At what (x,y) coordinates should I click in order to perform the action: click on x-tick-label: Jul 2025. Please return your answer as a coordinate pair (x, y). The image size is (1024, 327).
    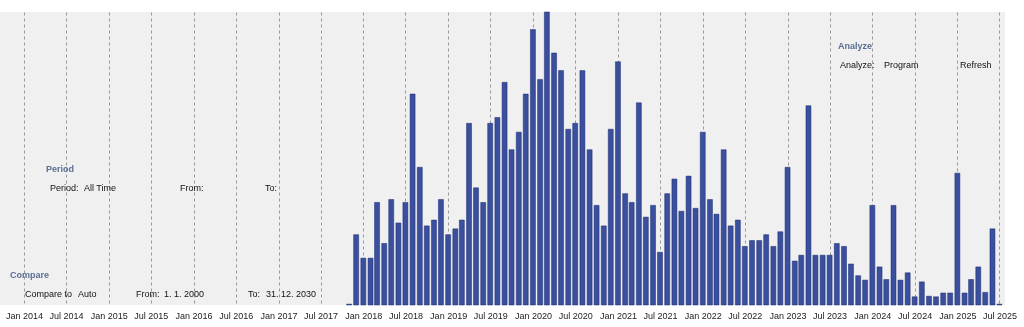
    Looking at the image, I should click on (999, 315).